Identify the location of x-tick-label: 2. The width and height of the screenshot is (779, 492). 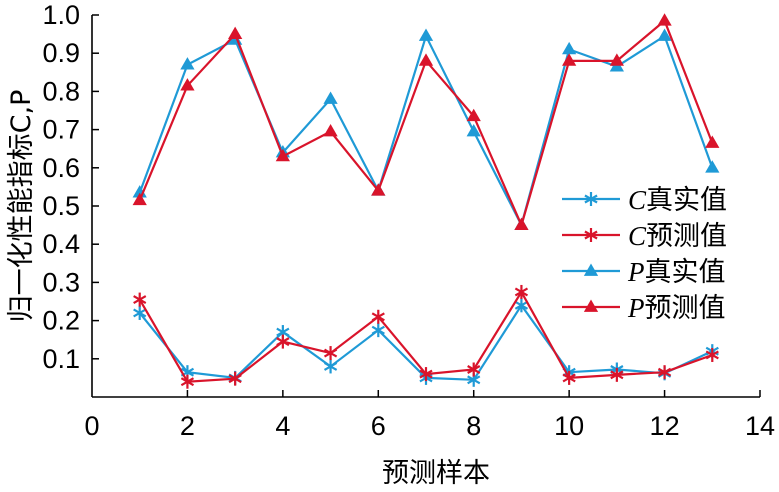
(187, 426).